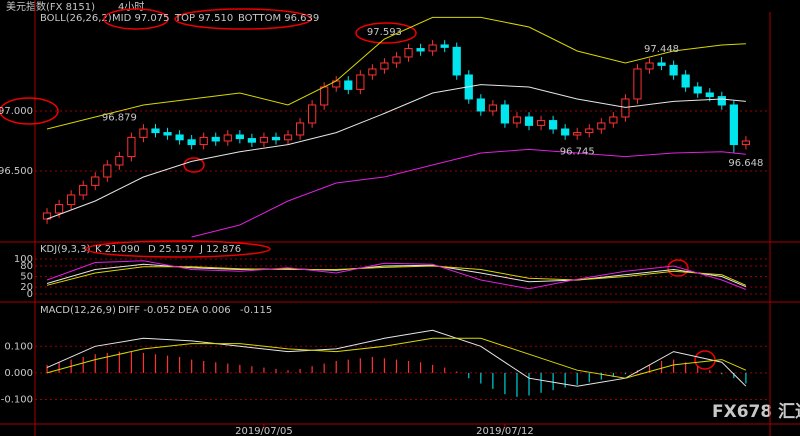 Image resolution: width=800 pixels, height=436 pixels. Describe the element at coordinates (220, 249) in the screenshot. I see `legend-entry: J 12.876` at that location.